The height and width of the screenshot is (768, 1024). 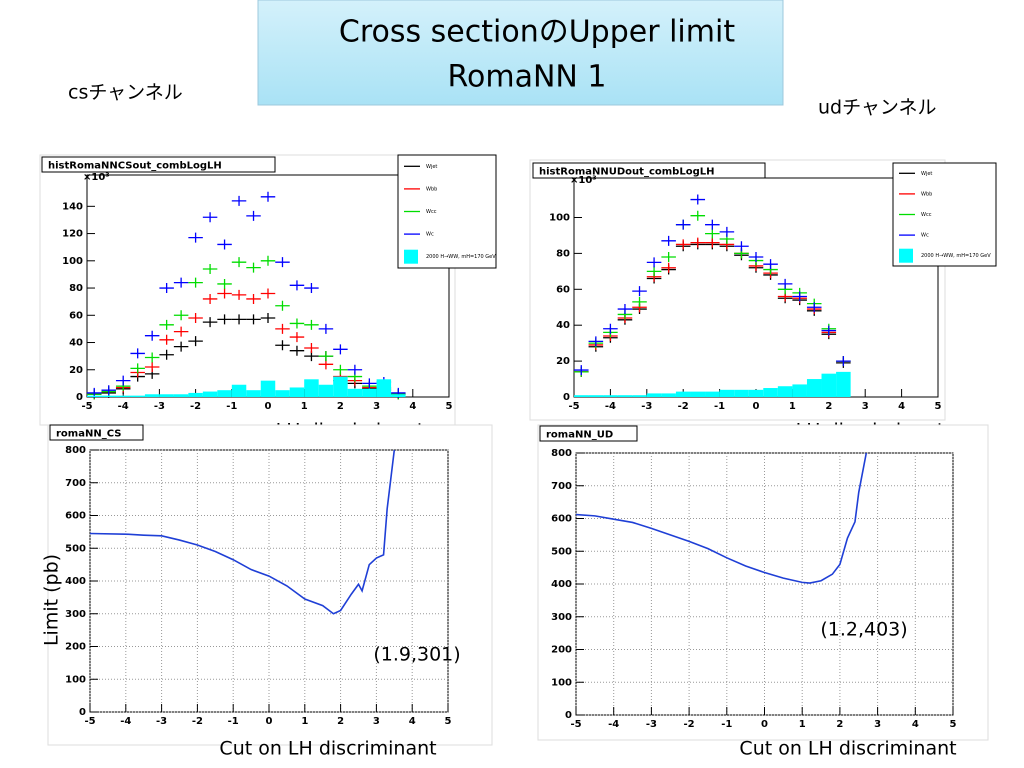 What do you see at coordinates (626, 172) in the screenshot?
I see `hist-title: histRomaNNUDout_combLogLH` at bounding box center [626, 172].